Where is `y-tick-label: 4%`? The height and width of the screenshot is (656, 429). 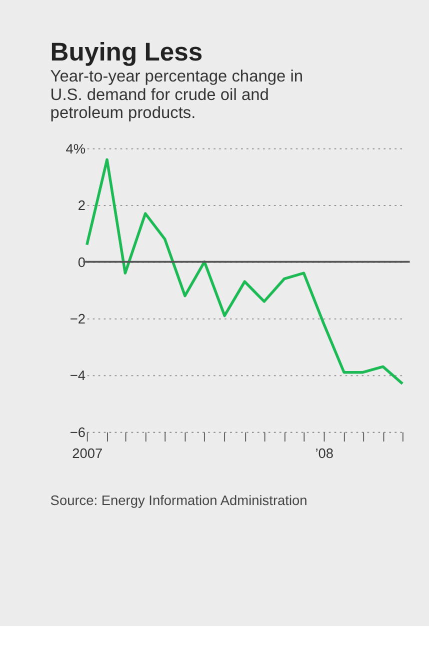
y-tick-label: 4% is located at coordinates (76, 148).